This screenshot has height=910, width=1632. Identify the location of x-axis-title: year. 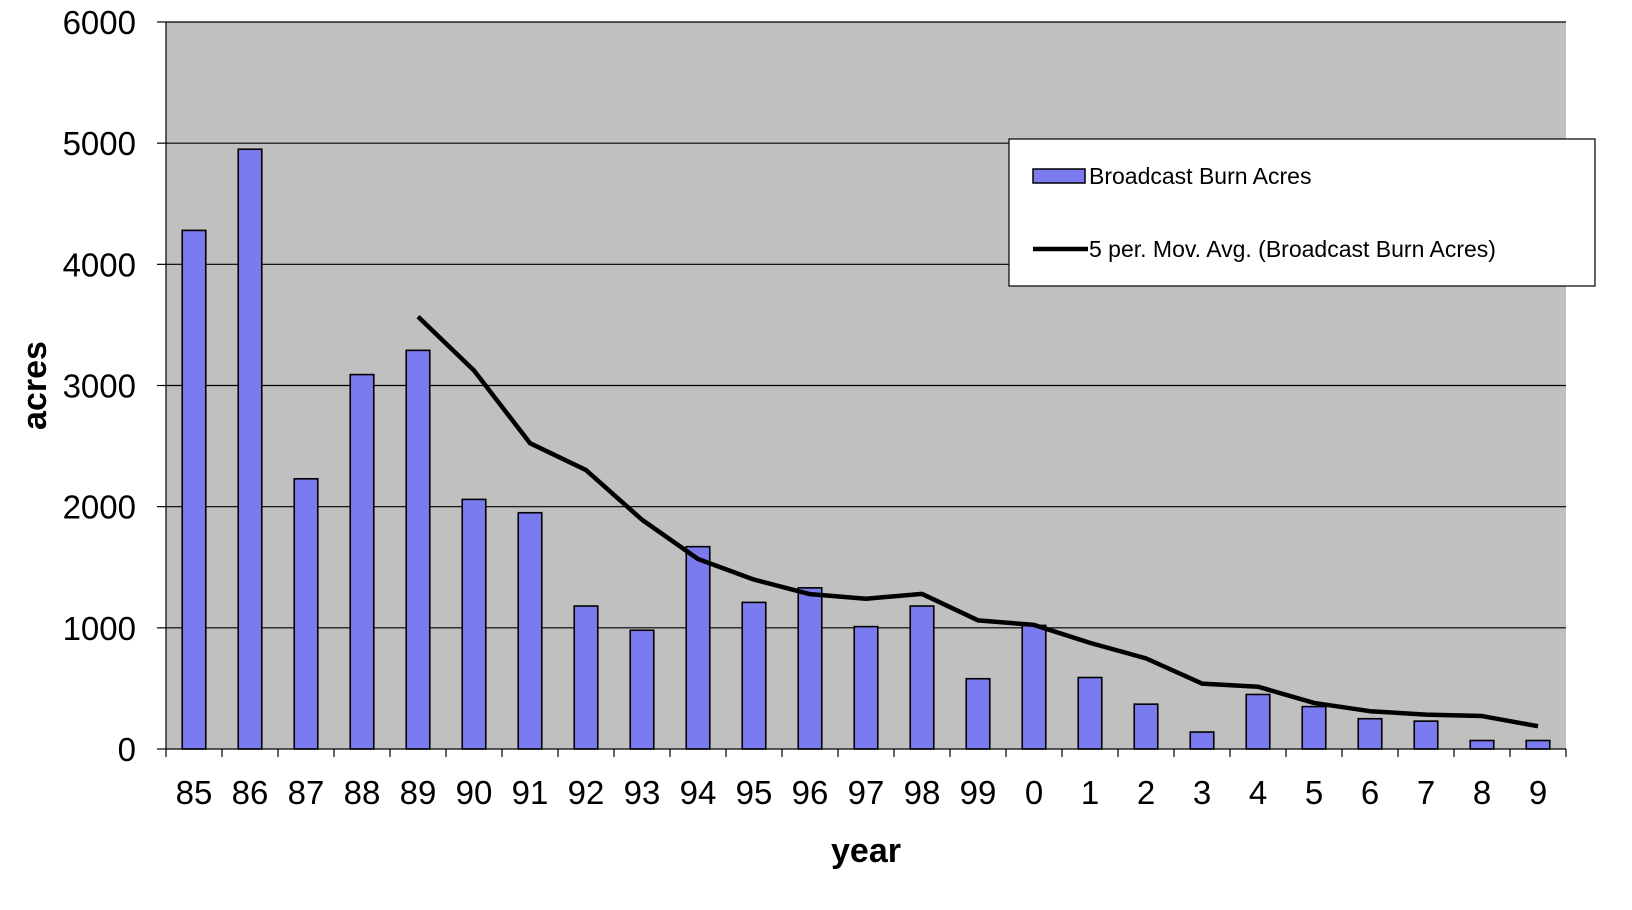
(866, 851).